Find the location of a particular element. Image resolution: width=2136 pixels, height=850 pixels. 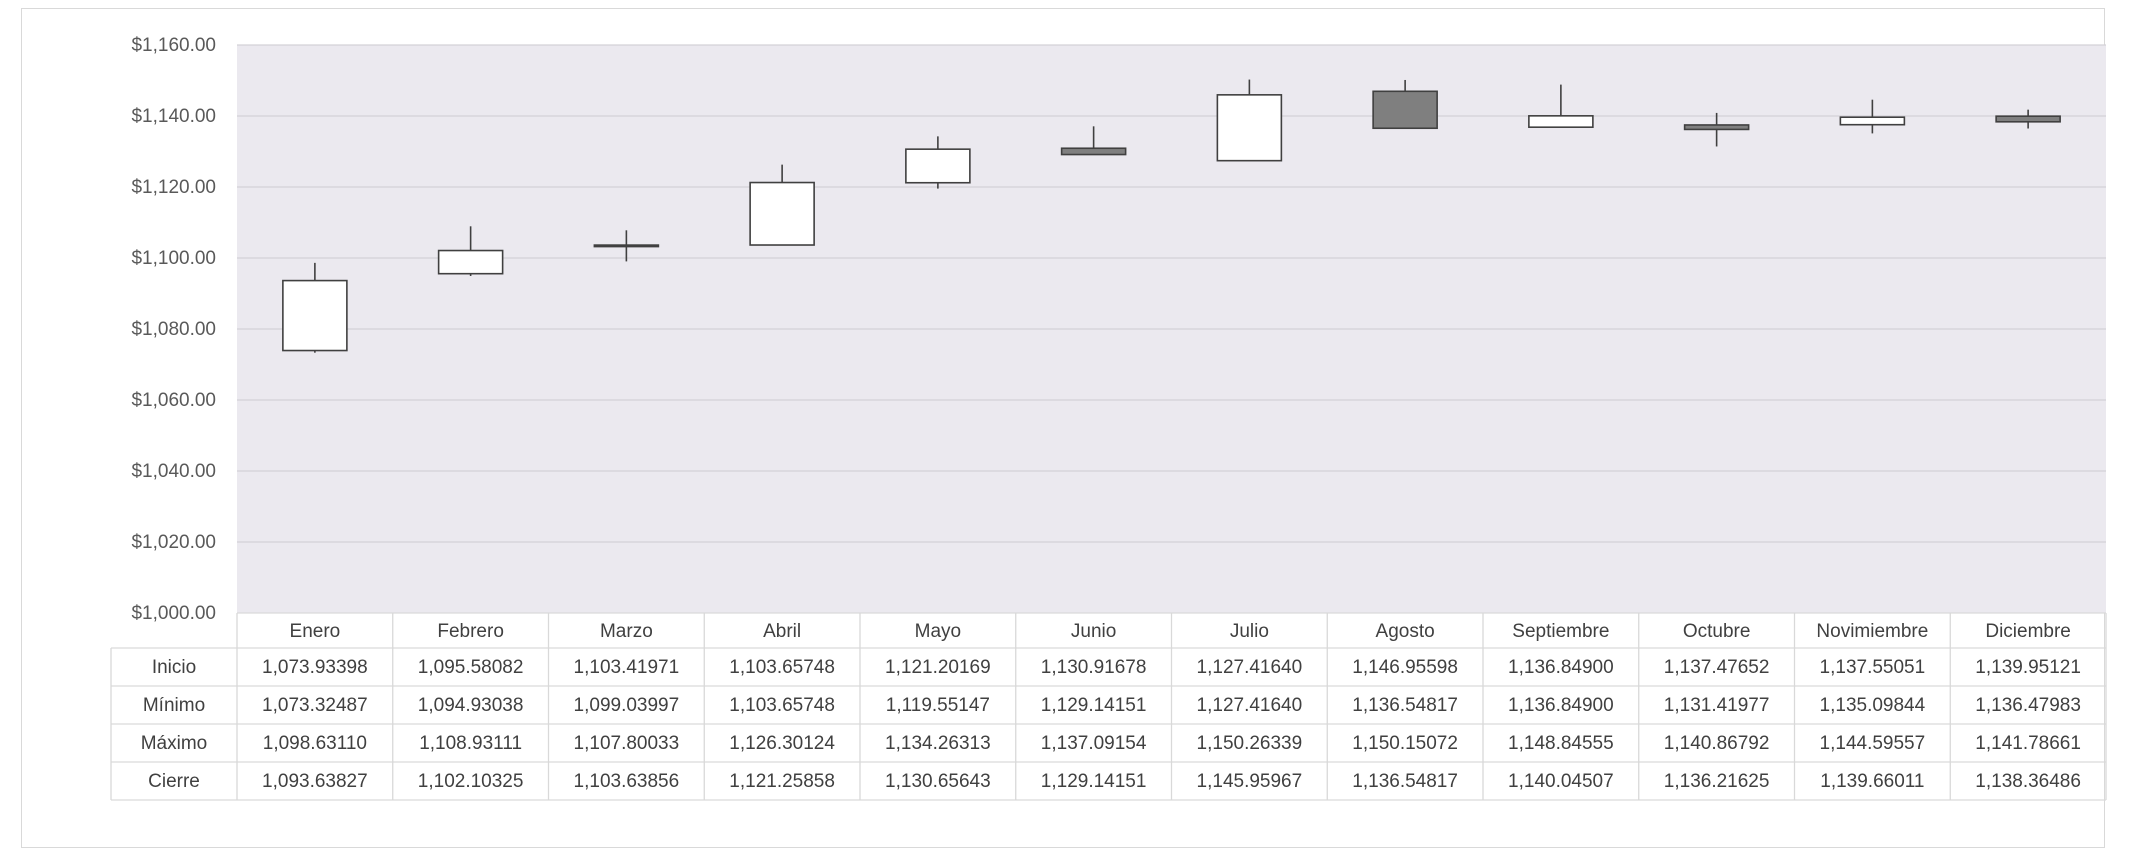

x-category-label: Marzo is located at coordinates (626, 631).